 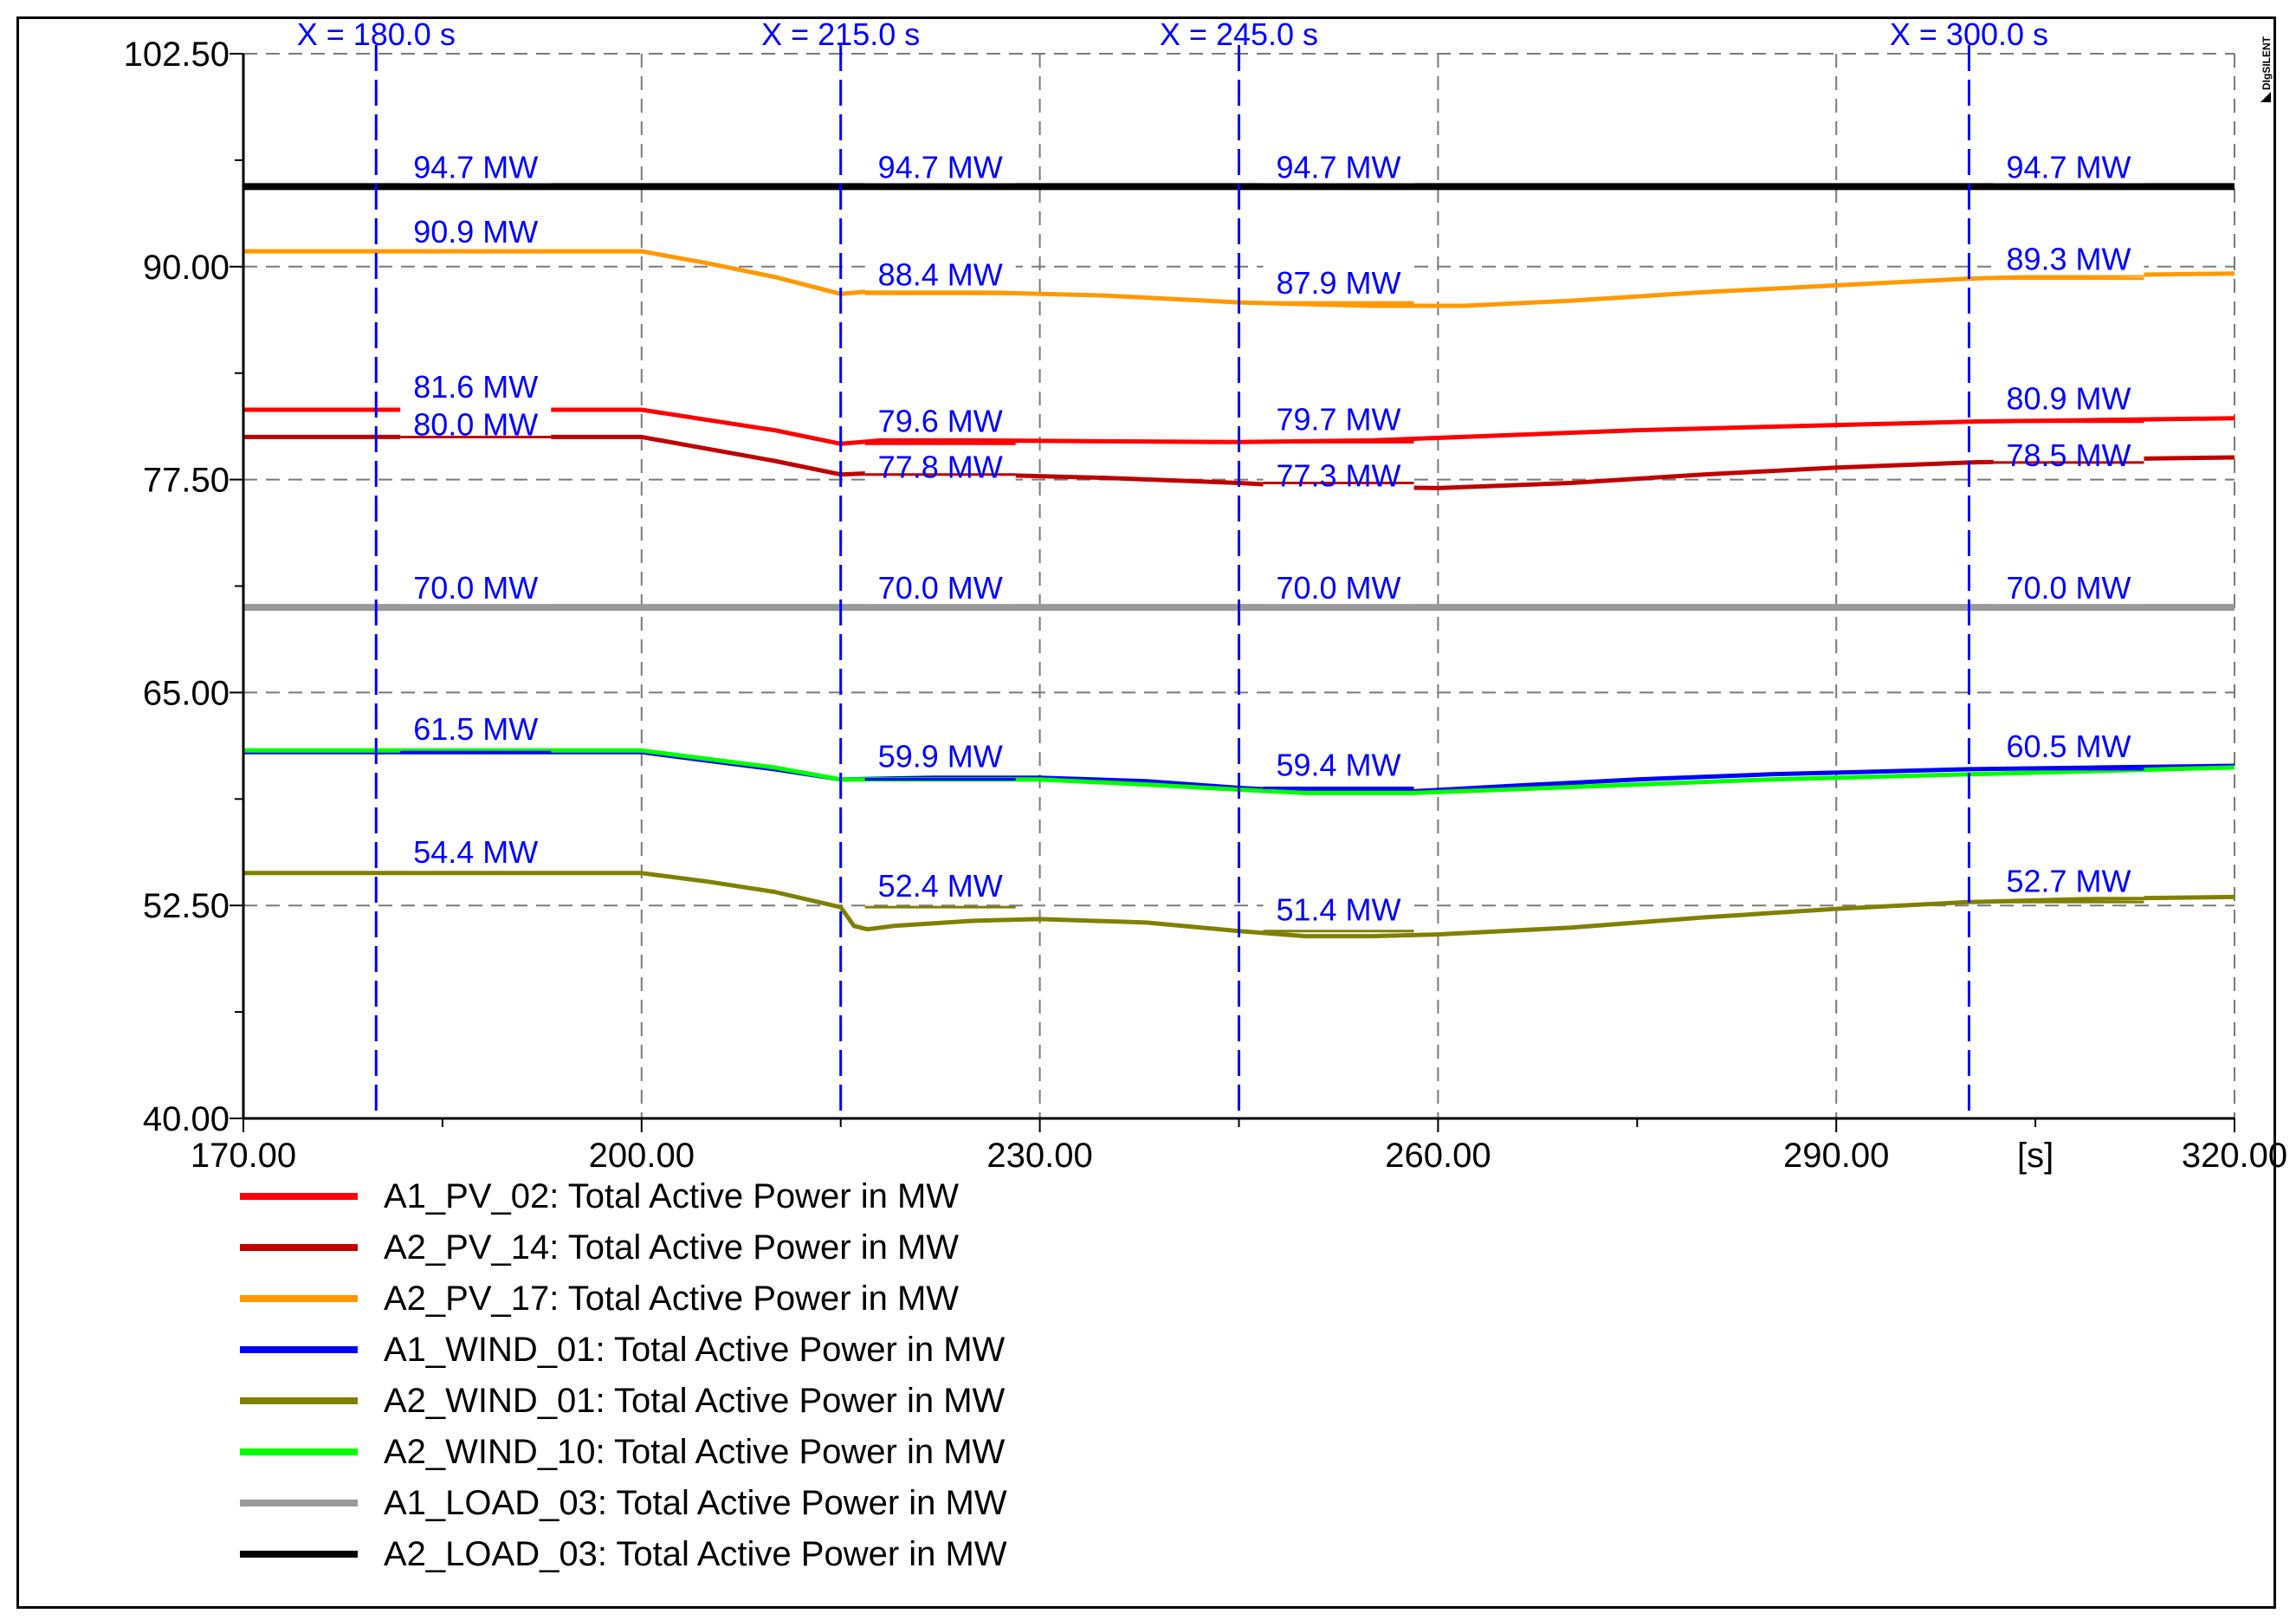 What do you see at coordinates (695, 1503) in the screenshot?
I see `legend-label: A1_LOAD_03: Total Active Power in MW` at bounding box center [695, 1503].